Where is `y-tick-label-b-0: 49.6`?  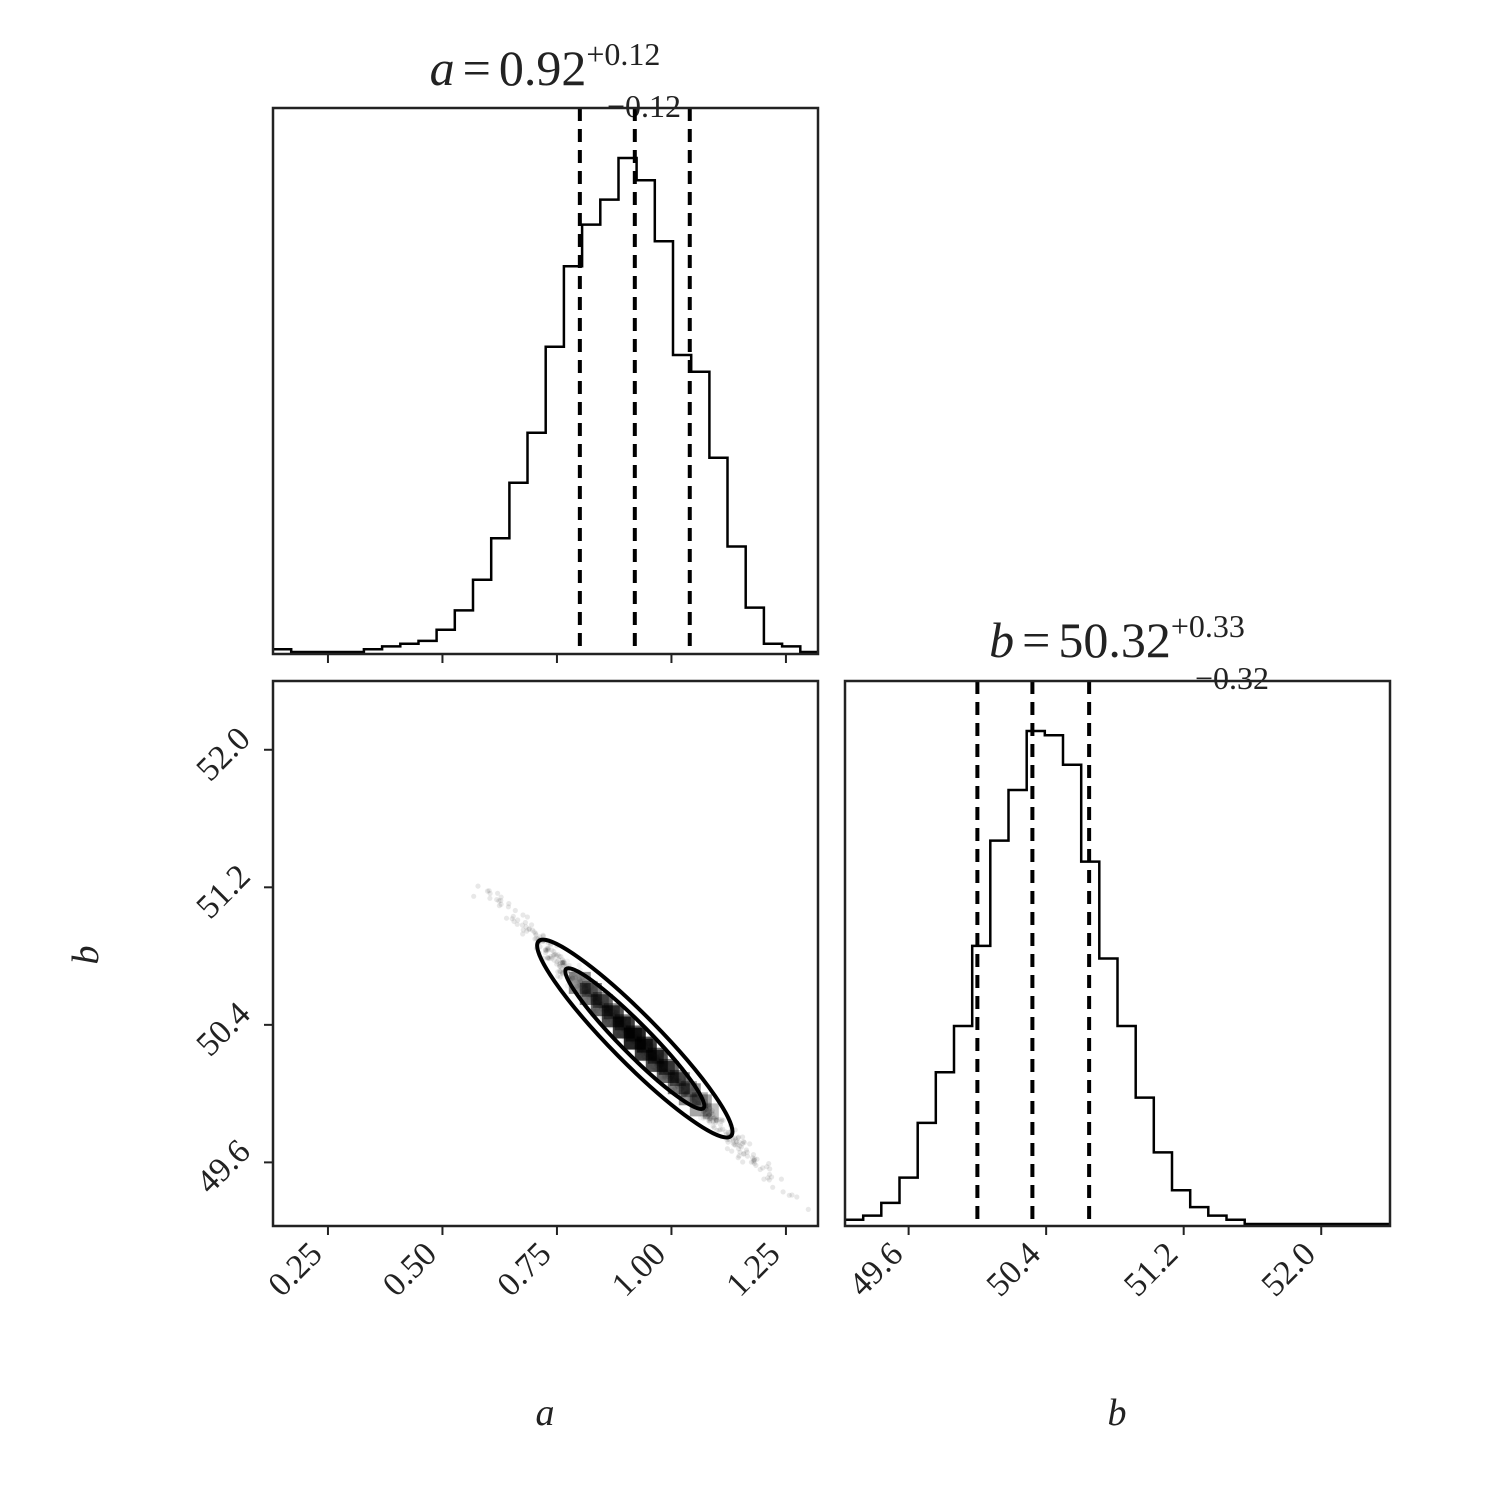
y-tick-label-b-0: 49.6 is located at coordinates (223, 1167).